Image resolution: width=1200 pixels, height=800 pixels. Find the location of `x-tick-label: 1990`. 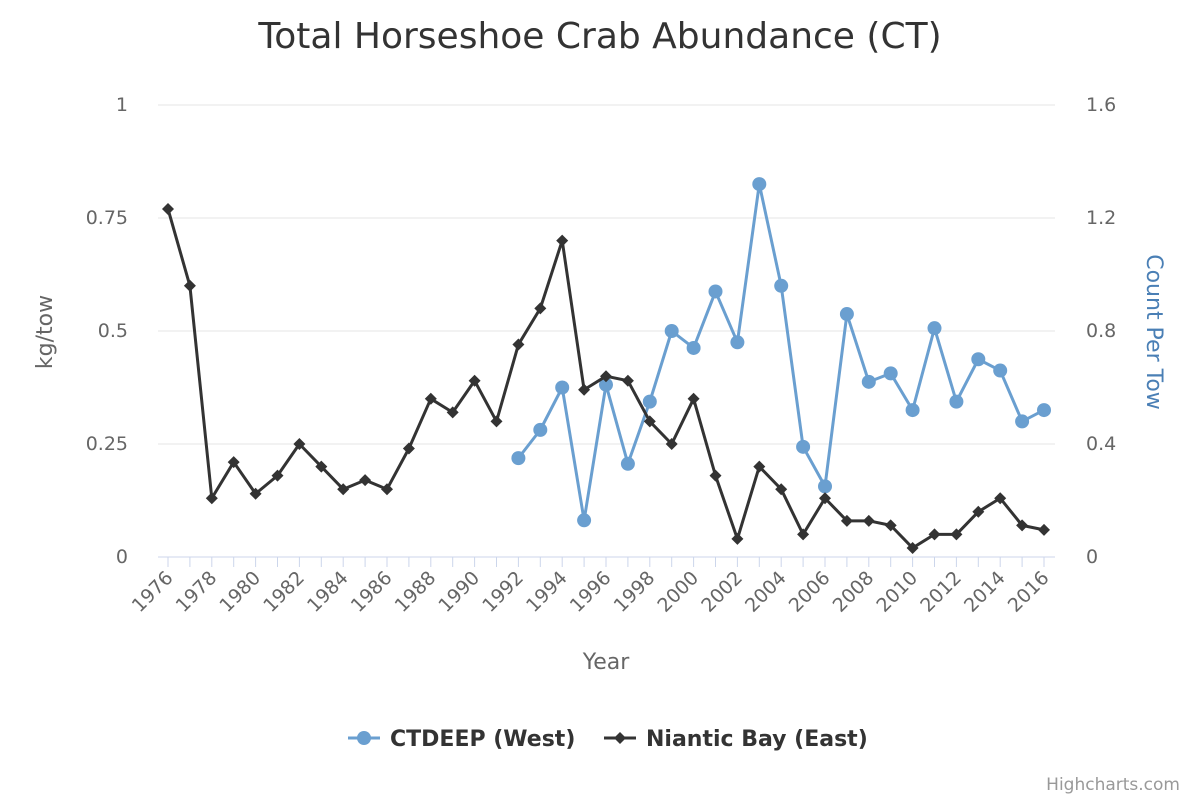

x-tick-label: 1990 is located at coordinates (459, 592).